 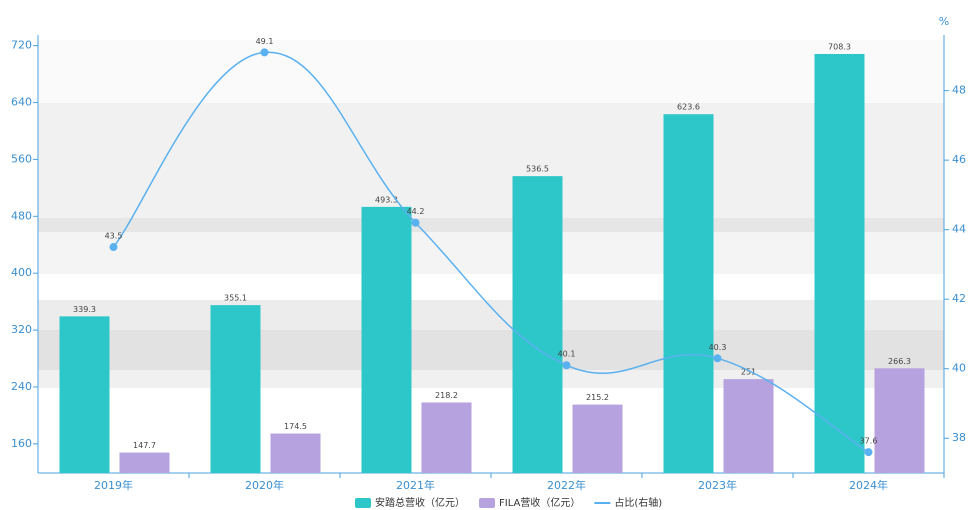 What do you see at coordinates (21, 158) in the screenshot?
I see `y-tick-label: 560` at bounding box center [21, 158].